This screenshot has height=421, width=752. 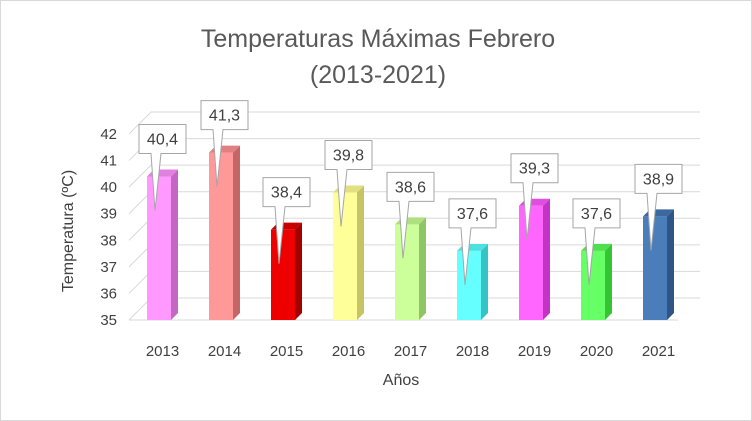 I want to click on x-tick-label: 2014, so click(x=224, y=351).